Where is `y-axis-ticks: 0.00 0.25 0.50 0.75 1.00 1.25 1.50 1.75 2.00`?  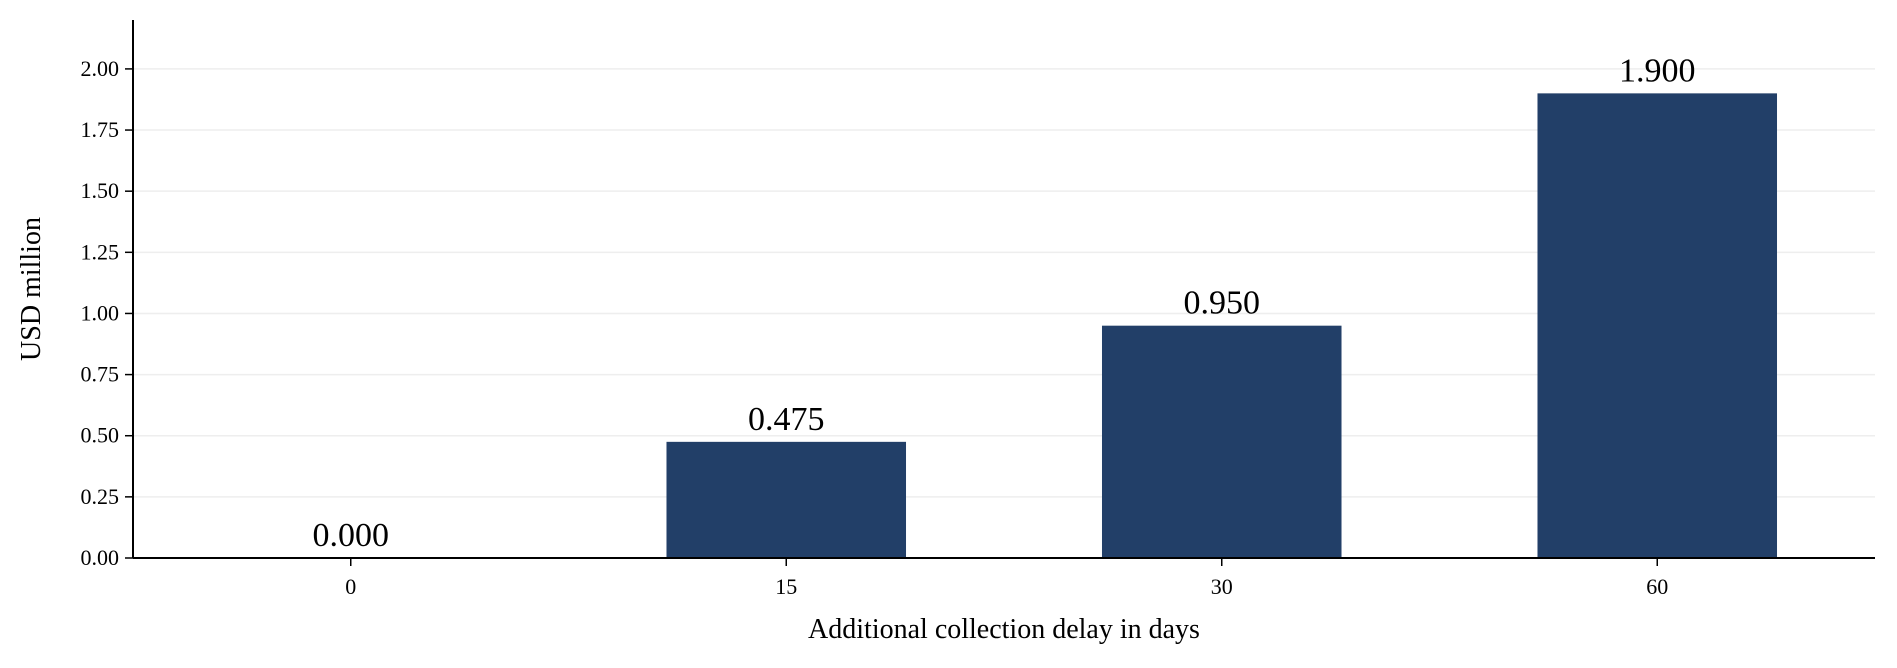
y-axis-ticks: 0.00 0.25 0.50 0.75 1.00 1.25 1.50 1.75 2.00 is located at coordinates (107, 313).